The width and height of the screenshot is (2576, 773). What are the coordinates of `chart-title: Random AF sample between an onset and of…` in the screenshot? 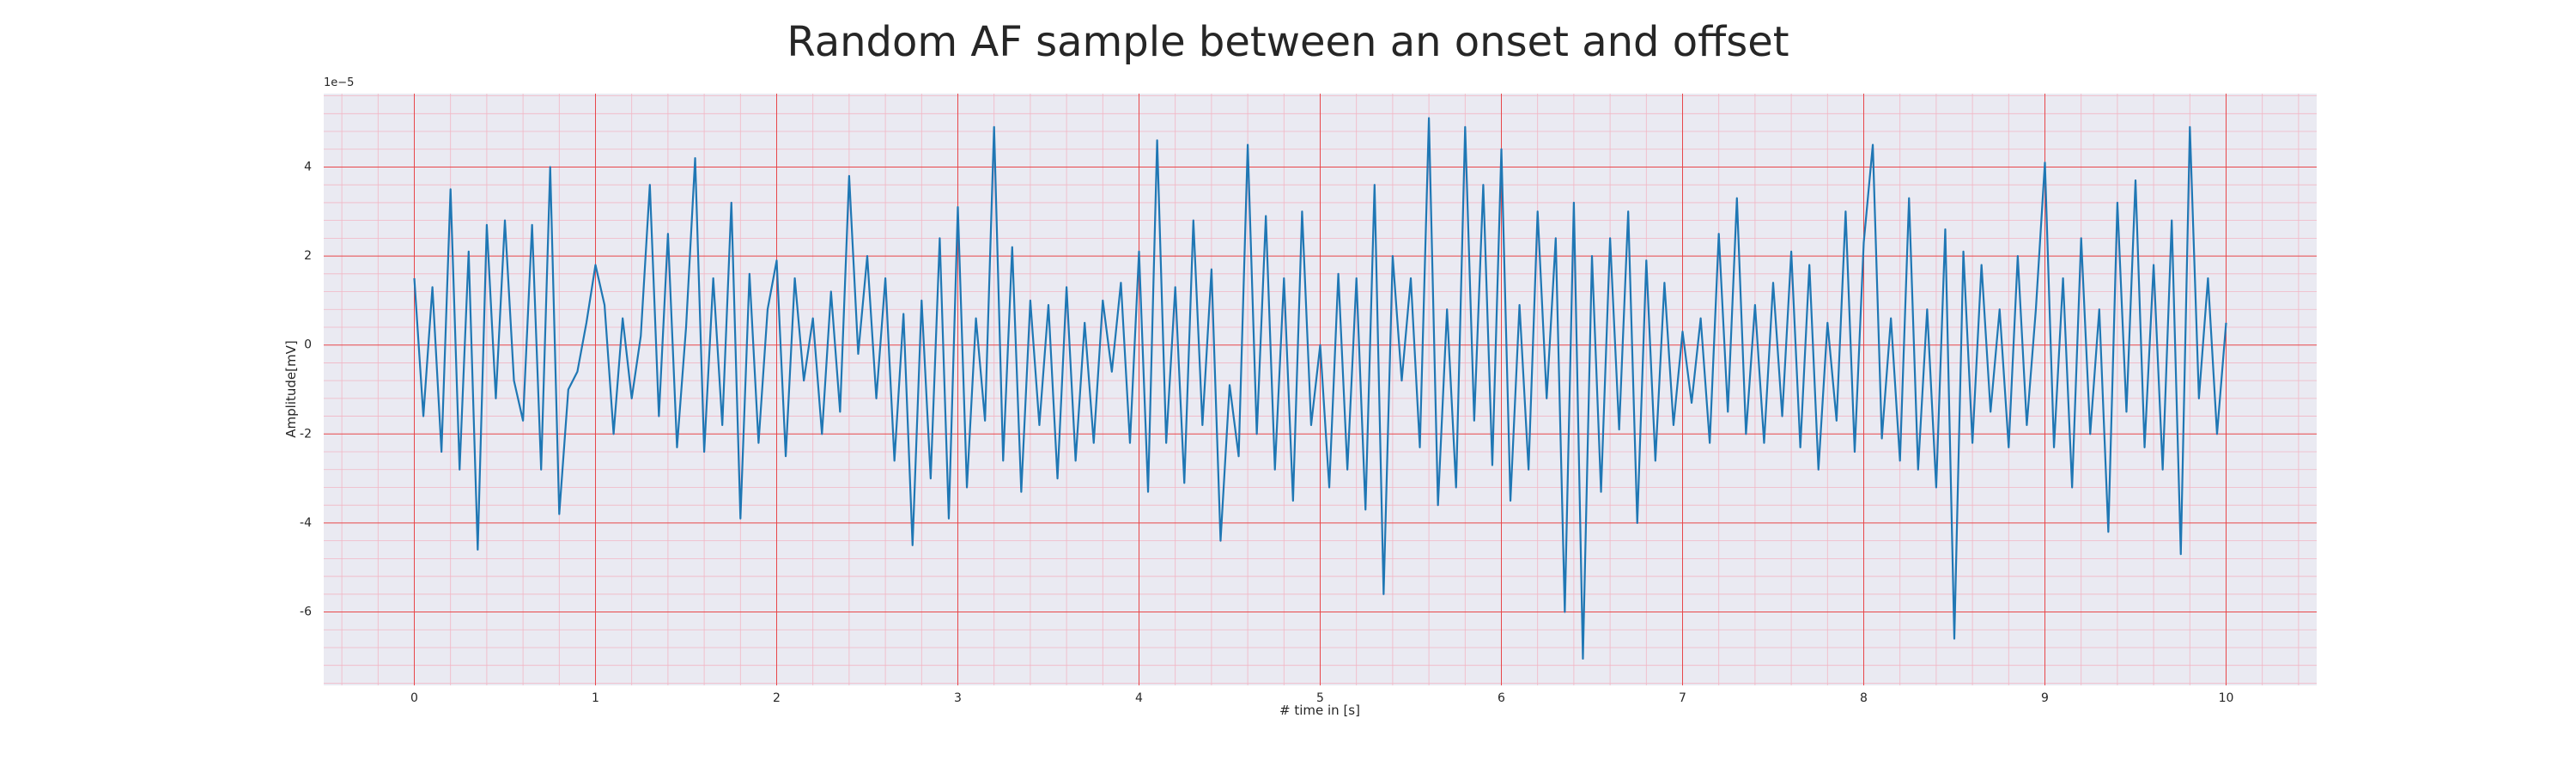 It's located at (1288, 42).